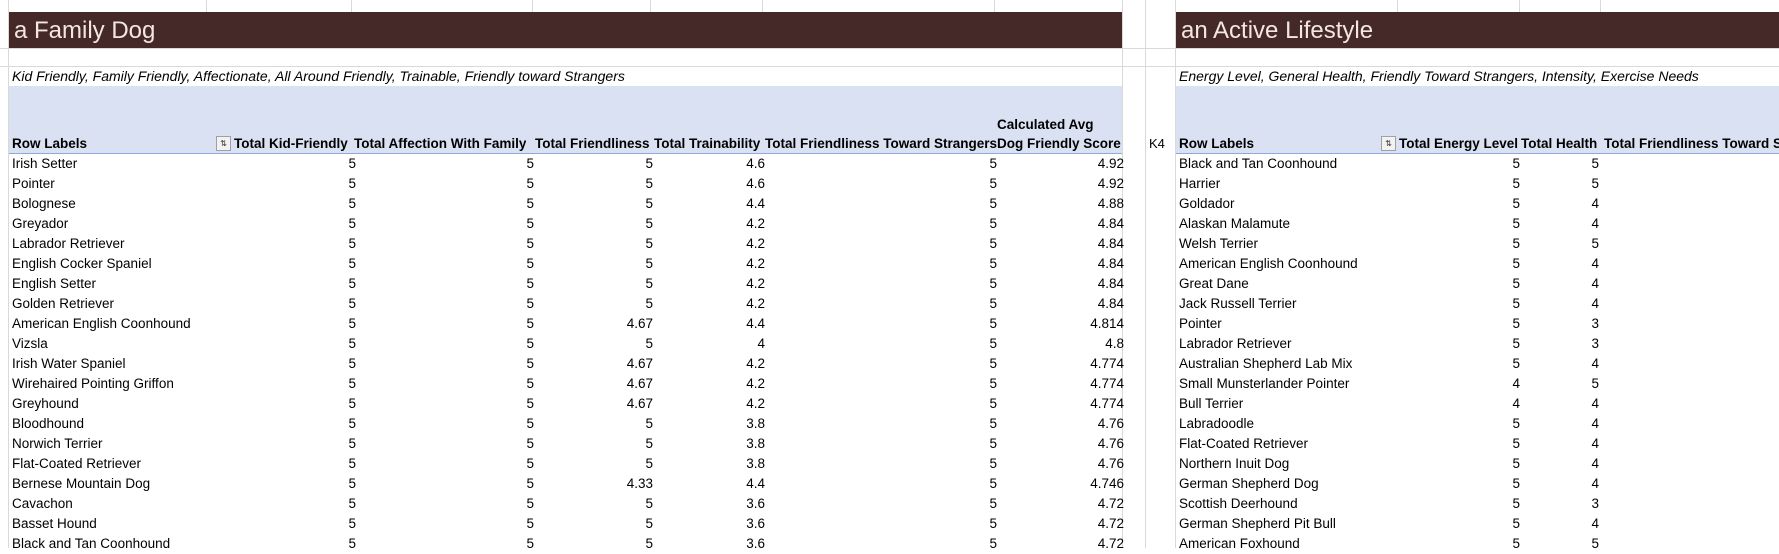  Describe the element at coordinates (755, 203) in the screenshot. I see `value-cell: 4.4` at that location.